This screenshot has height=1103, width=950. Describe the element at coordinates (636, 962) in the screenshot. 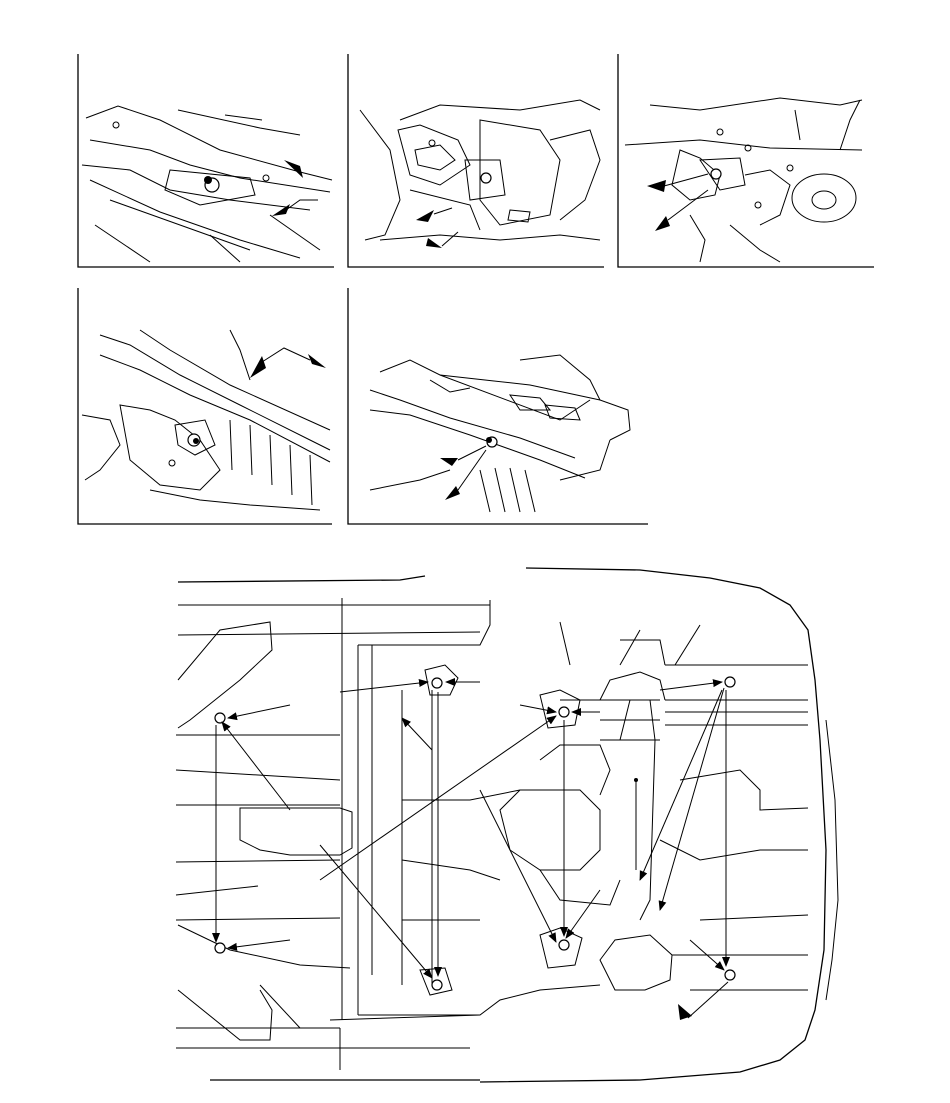

I see `rear-differential` at that location.